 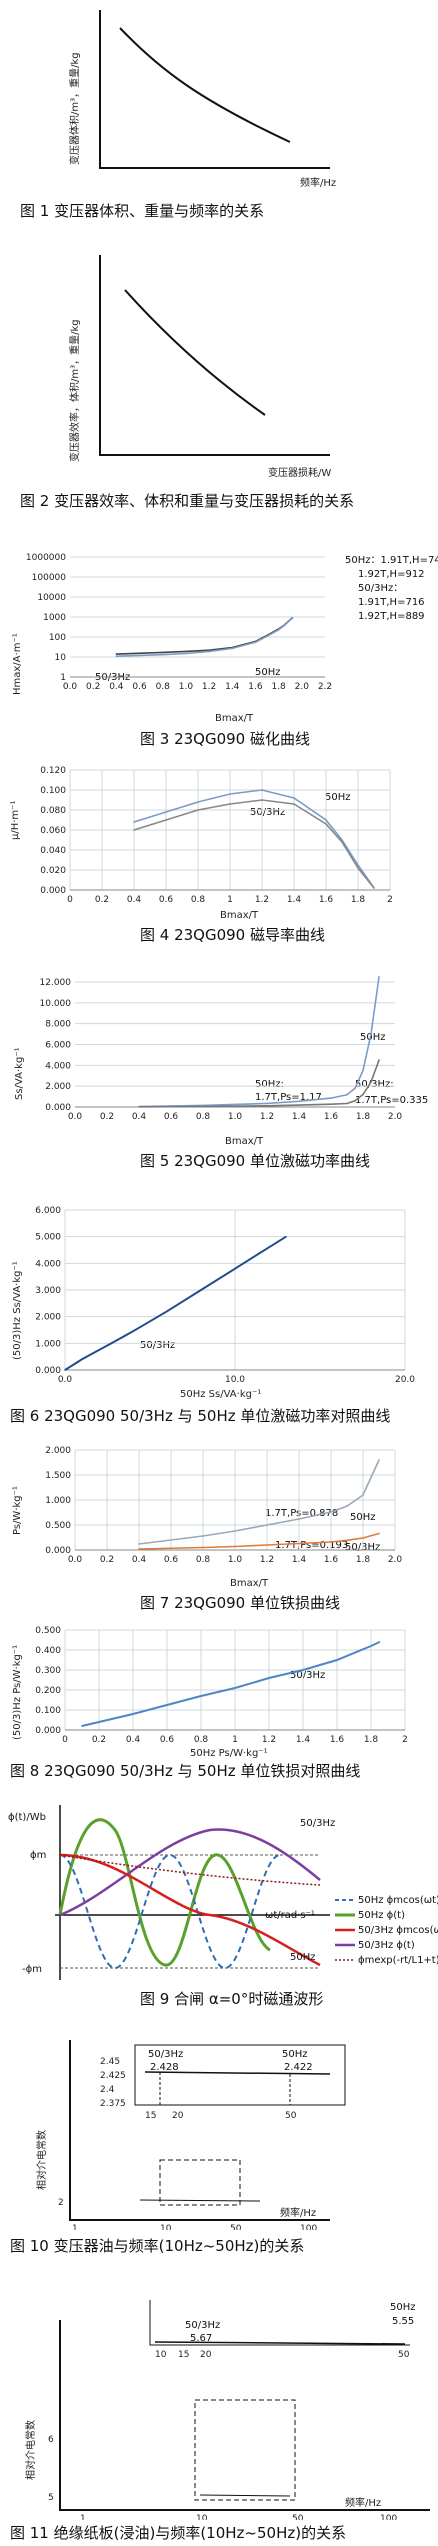 I want to click on fig5-ann-503: 50/3Hz:, so click(x=374, y=1084).